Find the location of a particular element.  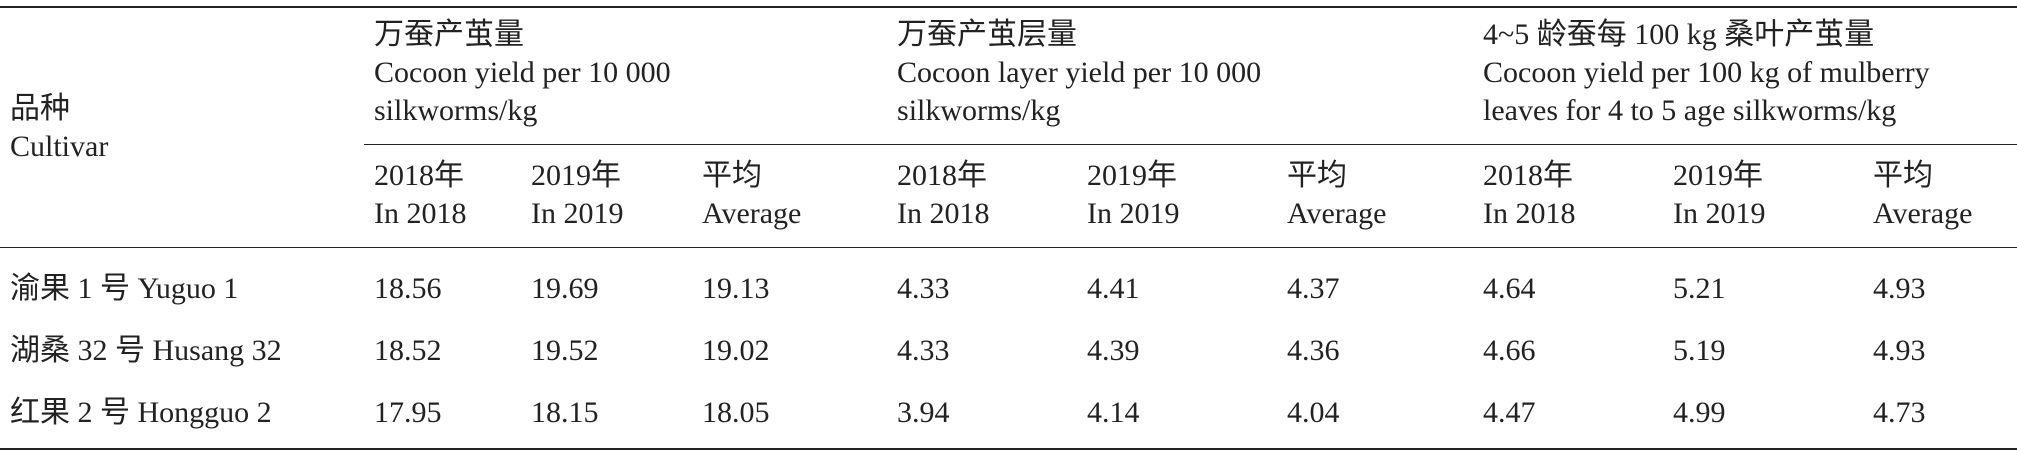

cultivar-header: 品种 Cultivar is located at coordinates (182, 127).